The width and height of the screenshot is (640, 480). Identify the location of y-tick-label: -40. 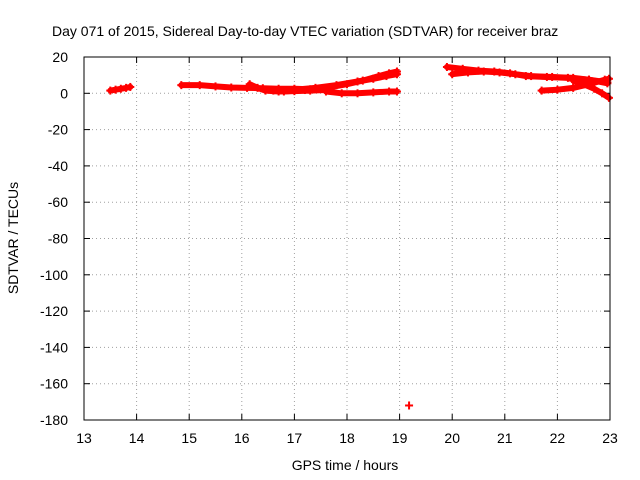
(58, 166).